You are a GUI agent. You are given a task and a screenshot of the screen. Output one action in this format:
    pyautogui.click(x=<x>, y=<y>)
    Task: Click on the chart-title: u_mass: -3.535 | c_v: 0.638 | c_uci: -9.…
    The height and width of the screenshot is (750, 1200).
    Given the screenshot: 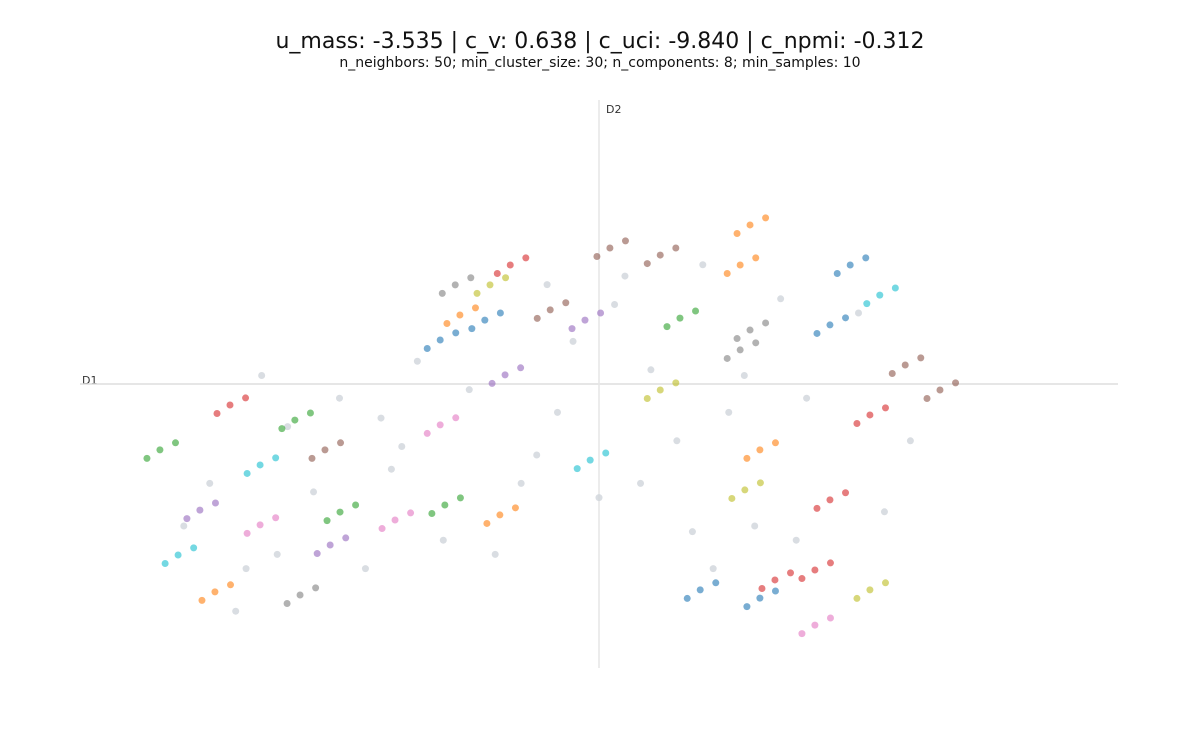 What is the action you would take?
    pyautogui.click(x=599, y=41)
    